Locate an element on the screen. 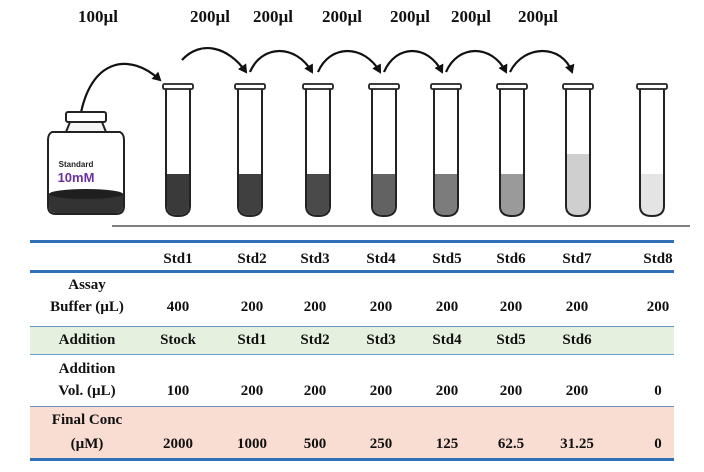 The image size is (704, 472). row-label-addition-vol: Vol. (µL) is located at coordinates (87, 391).